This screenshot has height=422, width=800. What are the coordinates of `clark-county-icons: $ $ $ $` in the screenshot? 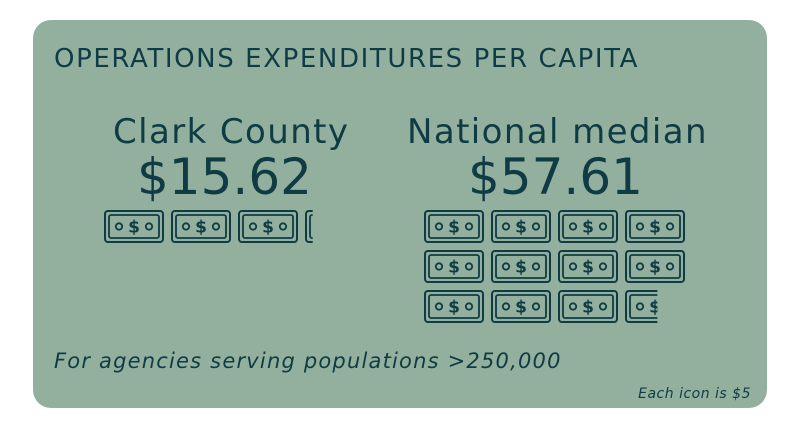 It's located at (222, 226).